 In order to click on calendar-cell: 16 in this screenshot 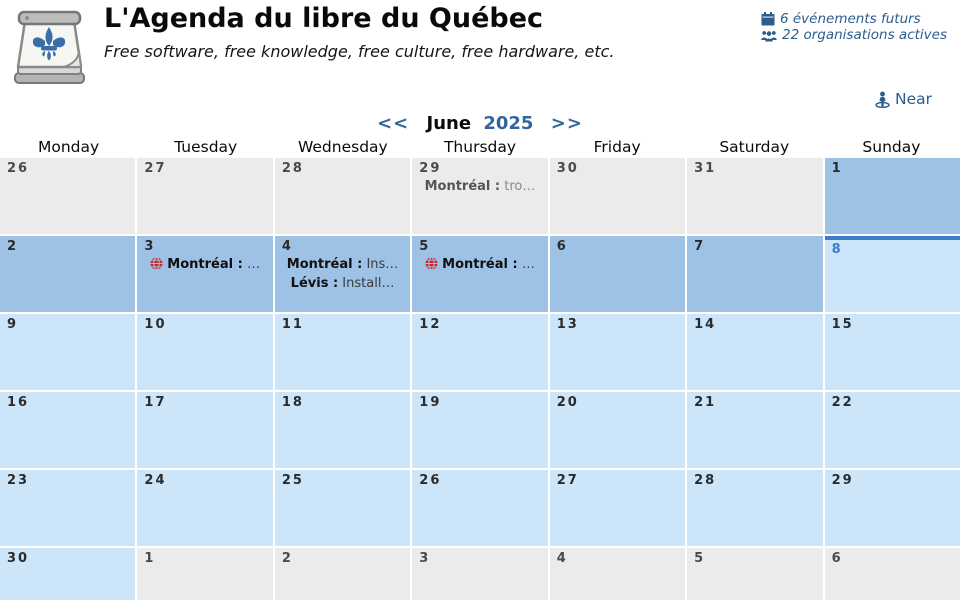, I will do `click(68, 430)`.